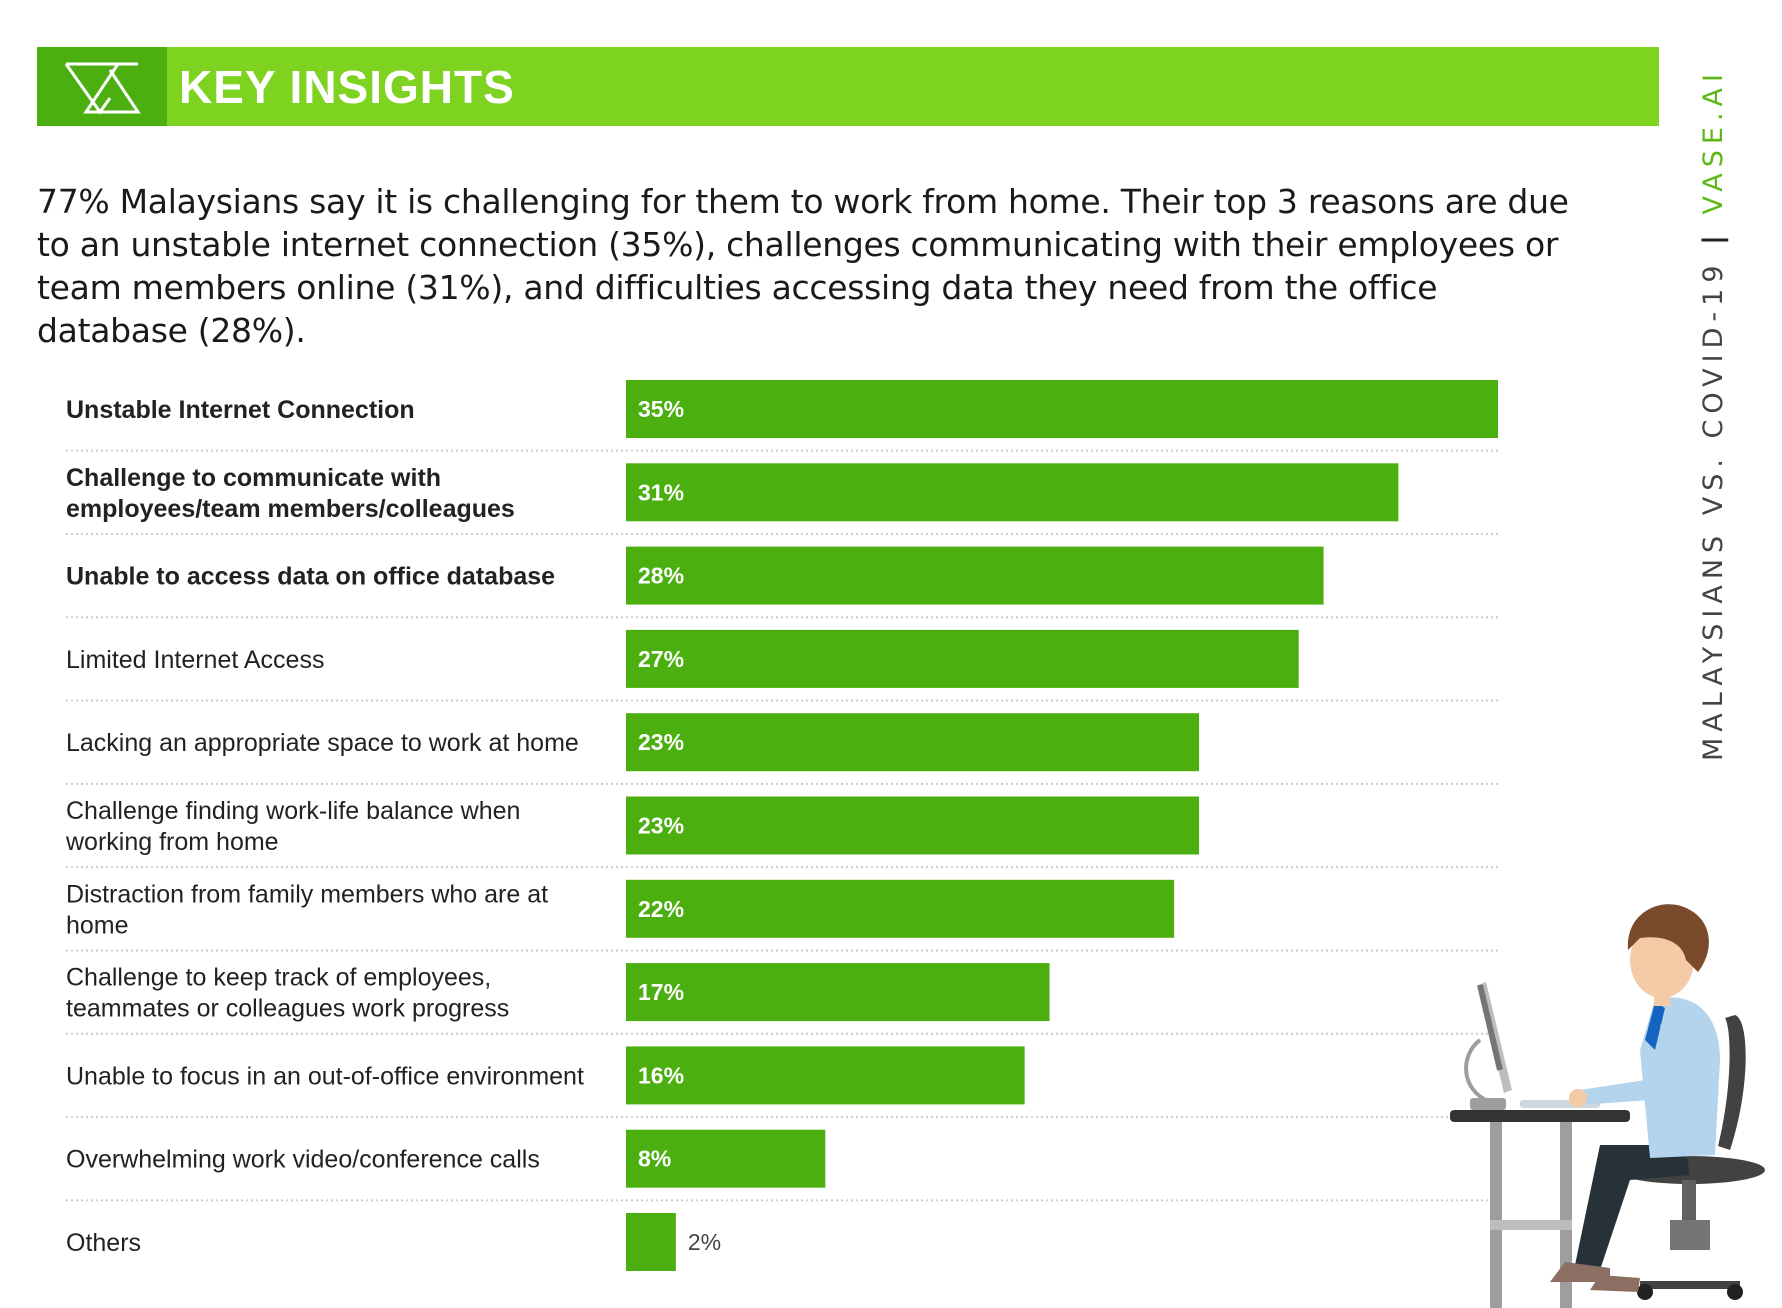 This screenshot has height=1308, width=1782. I want to click on bar-value-label: 17%, so click(661, 992).